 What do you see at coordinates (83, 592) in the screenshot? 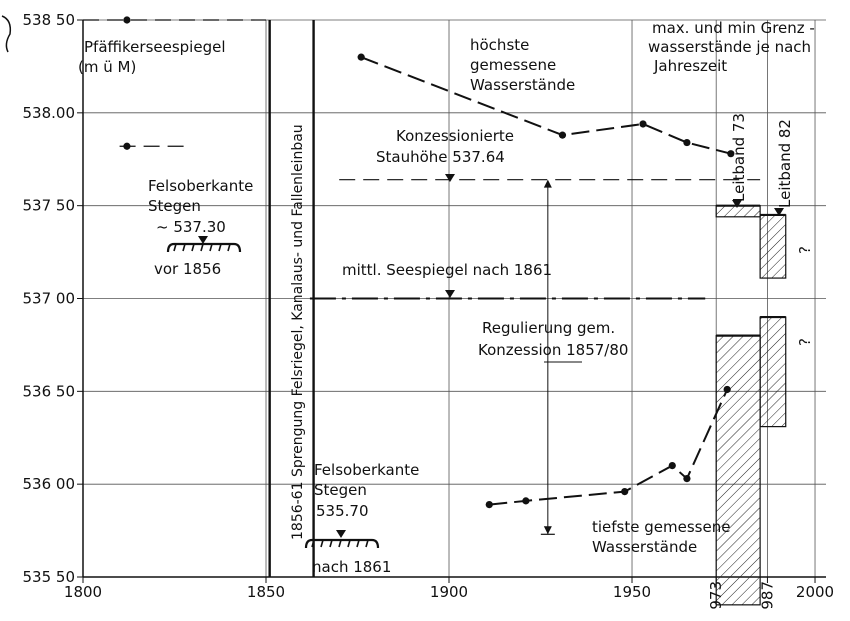
I see `x-tick-label-0: 1800` at bounding box center [83, 592].